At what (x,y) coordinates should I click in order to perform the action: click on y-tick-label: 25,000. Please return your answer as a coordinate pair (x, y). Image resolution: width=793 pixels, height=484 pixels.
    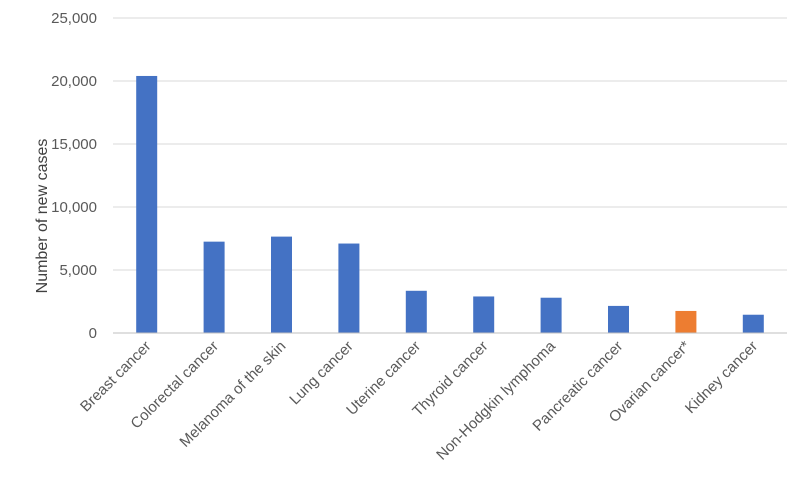
    Looking at the image, I should click on (74, 18).